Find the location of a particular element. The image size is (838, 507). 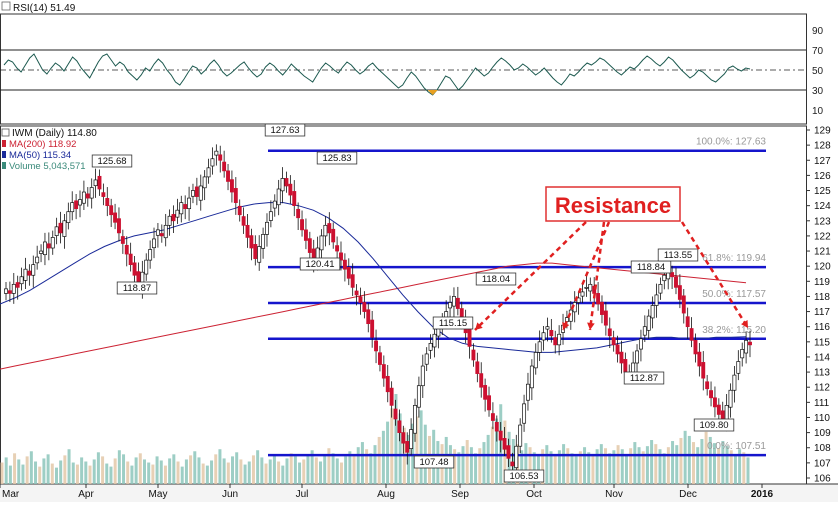

price-callout-label: 106.53 is located at coordinates (523, 476).